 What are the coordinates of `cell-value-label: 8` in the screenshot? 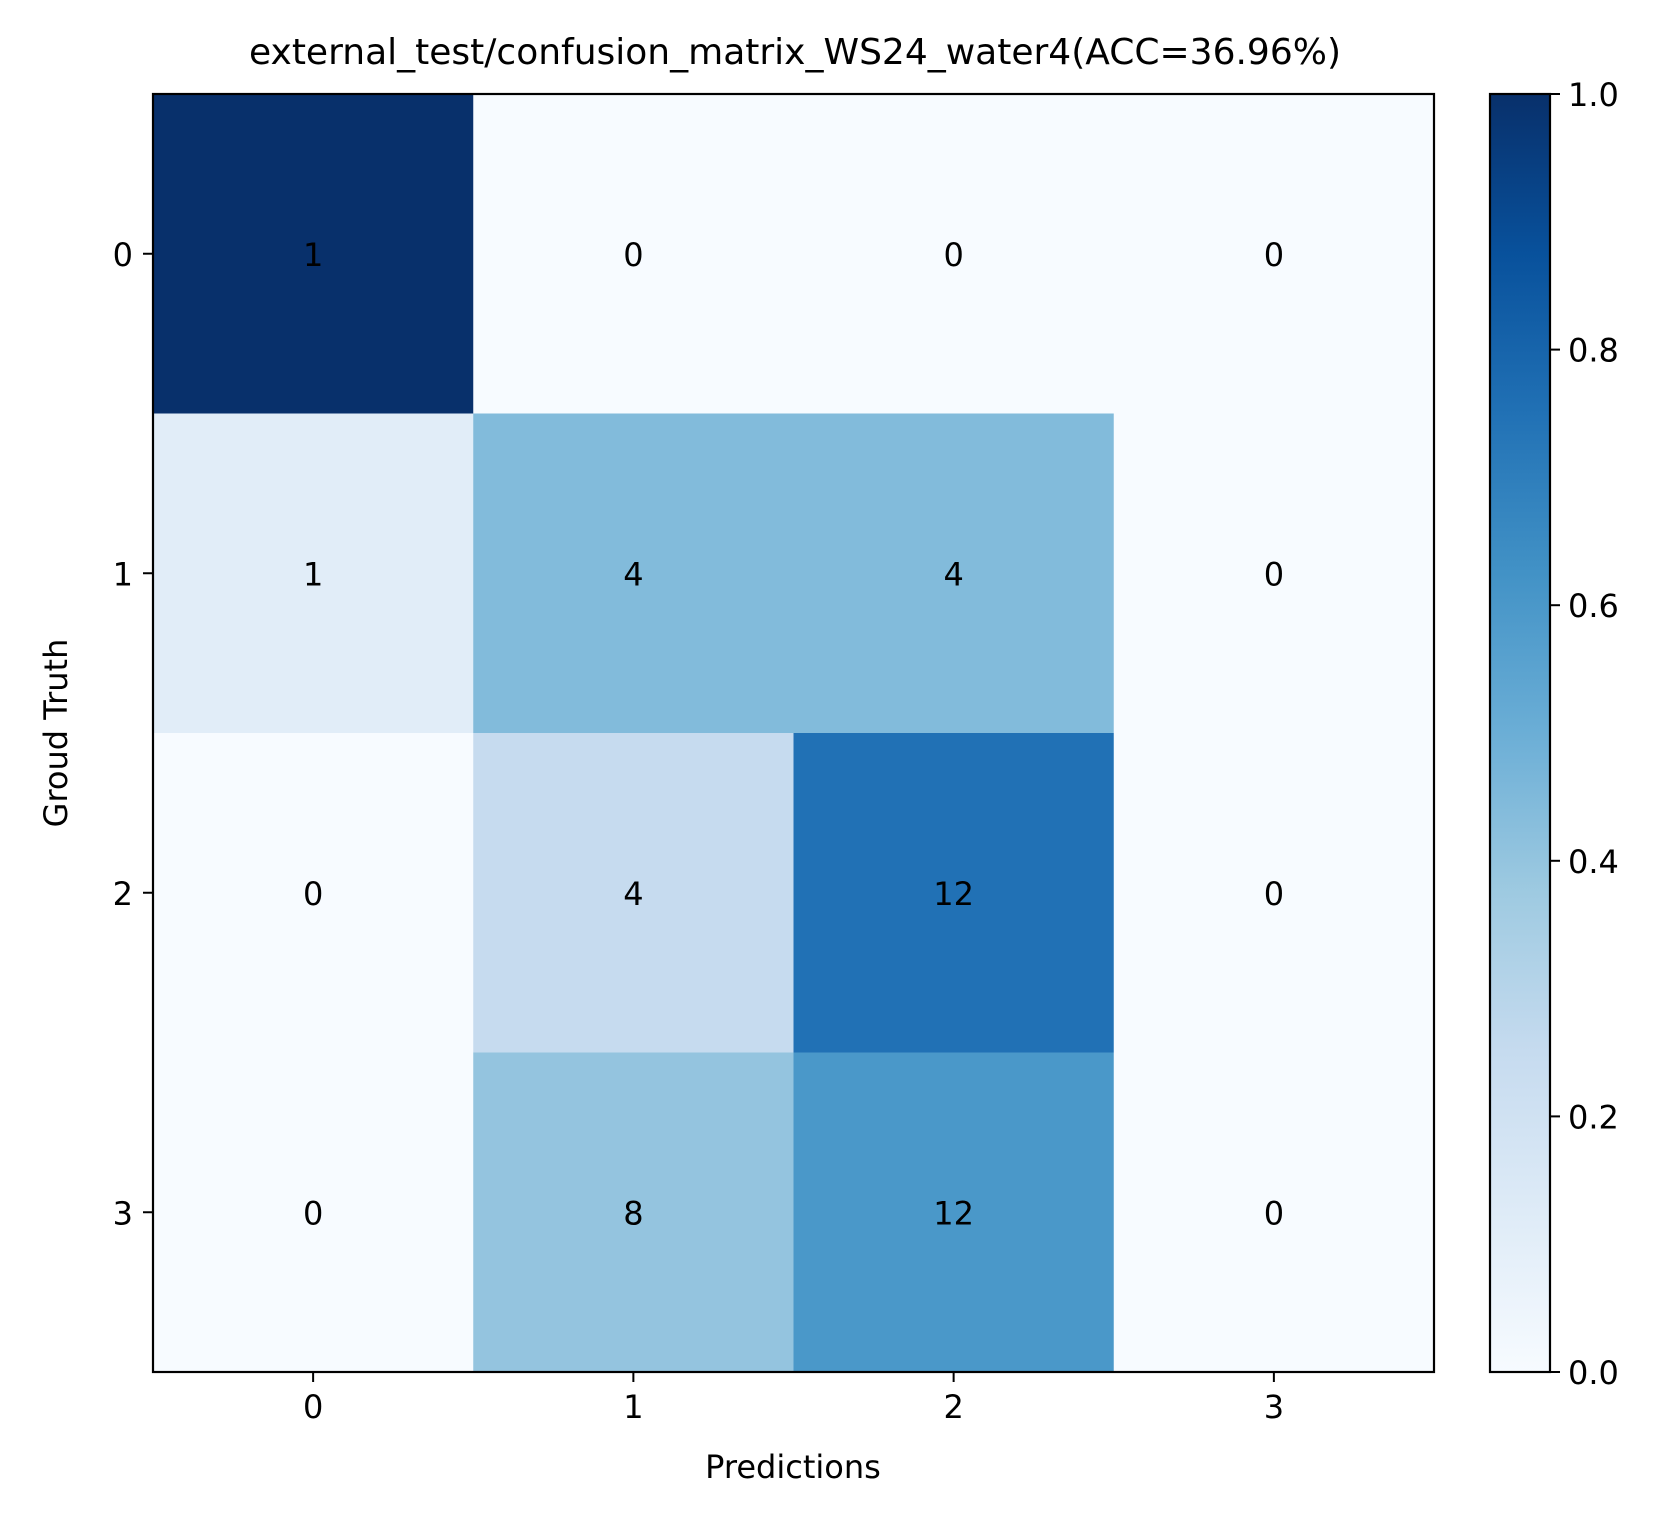 It's located at (633, 1213).